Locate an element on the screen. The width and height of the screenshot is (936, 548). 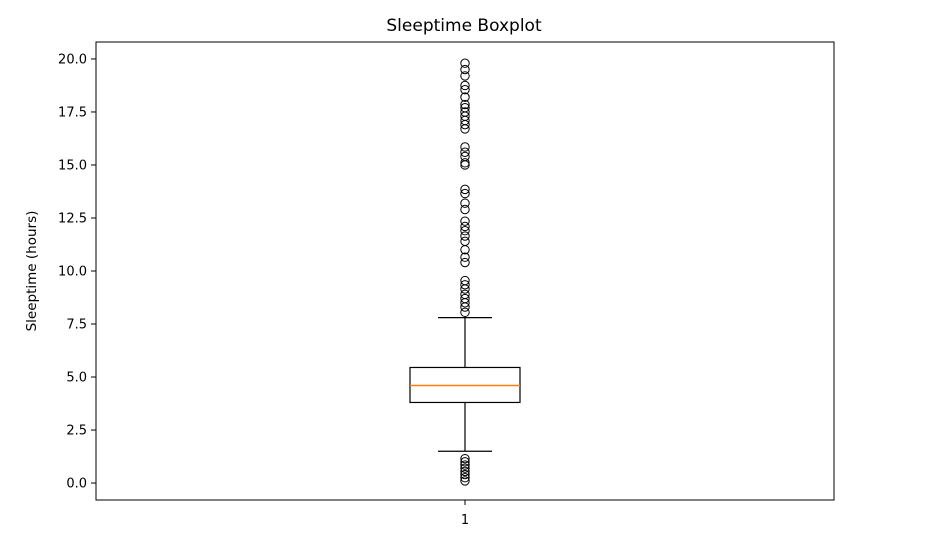
y-tick-label: 20.0 is located at coordinates (72, 59).